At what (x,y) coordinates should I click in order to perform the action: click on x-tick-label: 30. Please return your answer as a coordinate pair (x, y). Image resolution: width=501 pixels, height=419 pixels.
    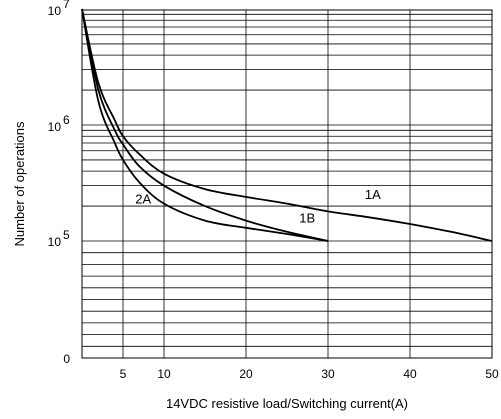
    Looking at the image, I should click on (328, 374).